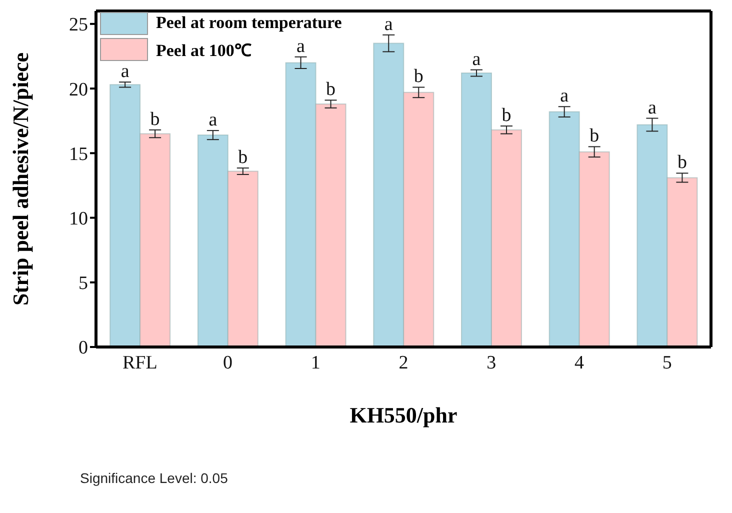 The width and height of the screenshot is (732, 513). What do you see at coordinates (83, 348) in the screenshot?
I see `y-tick-label: 0` at bounding box center [83, 348].